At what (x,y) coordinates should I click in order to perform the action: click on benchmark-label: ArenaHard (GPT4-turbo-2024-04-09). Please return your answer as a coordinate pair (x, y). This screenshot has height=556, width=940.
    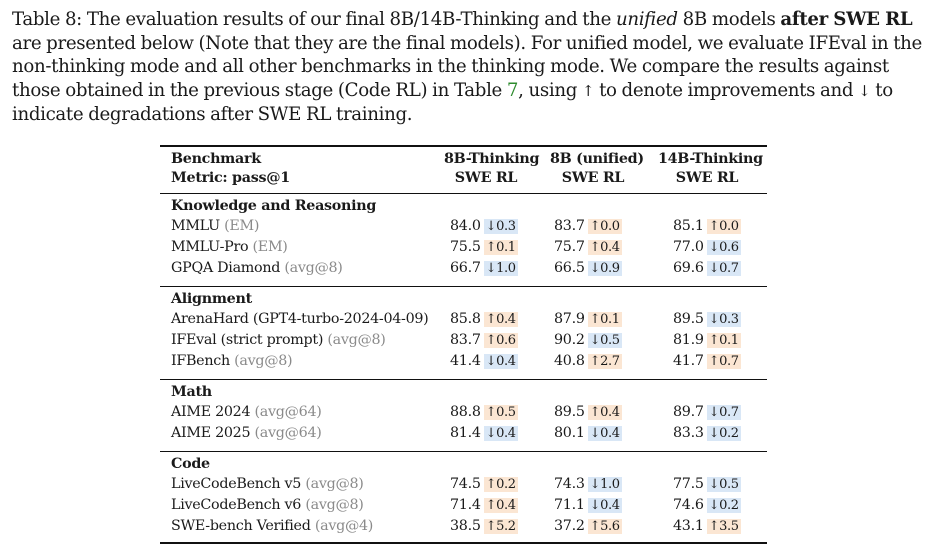
    Looking at the image, I should click on (300, 319).